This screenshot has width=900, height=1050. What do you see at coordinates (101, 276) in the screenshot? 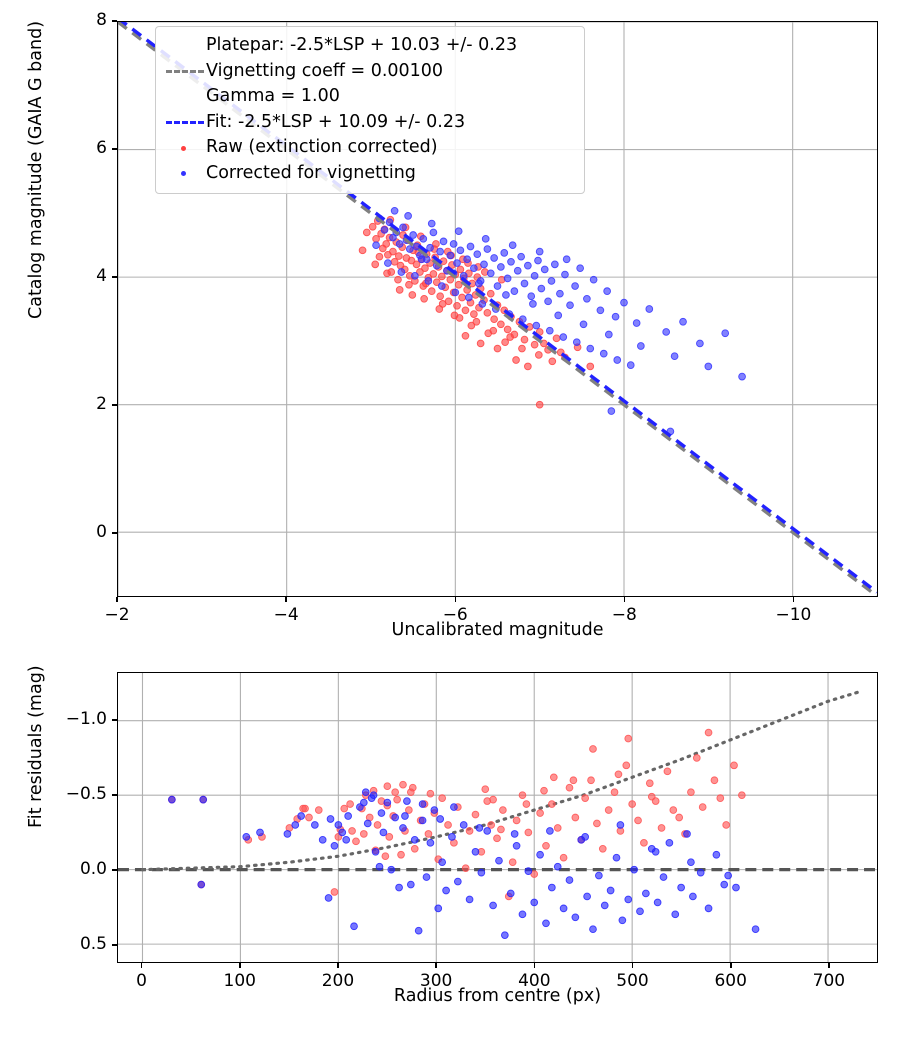
I see `y-tick-label: 4` at bounding box center [101, 276].